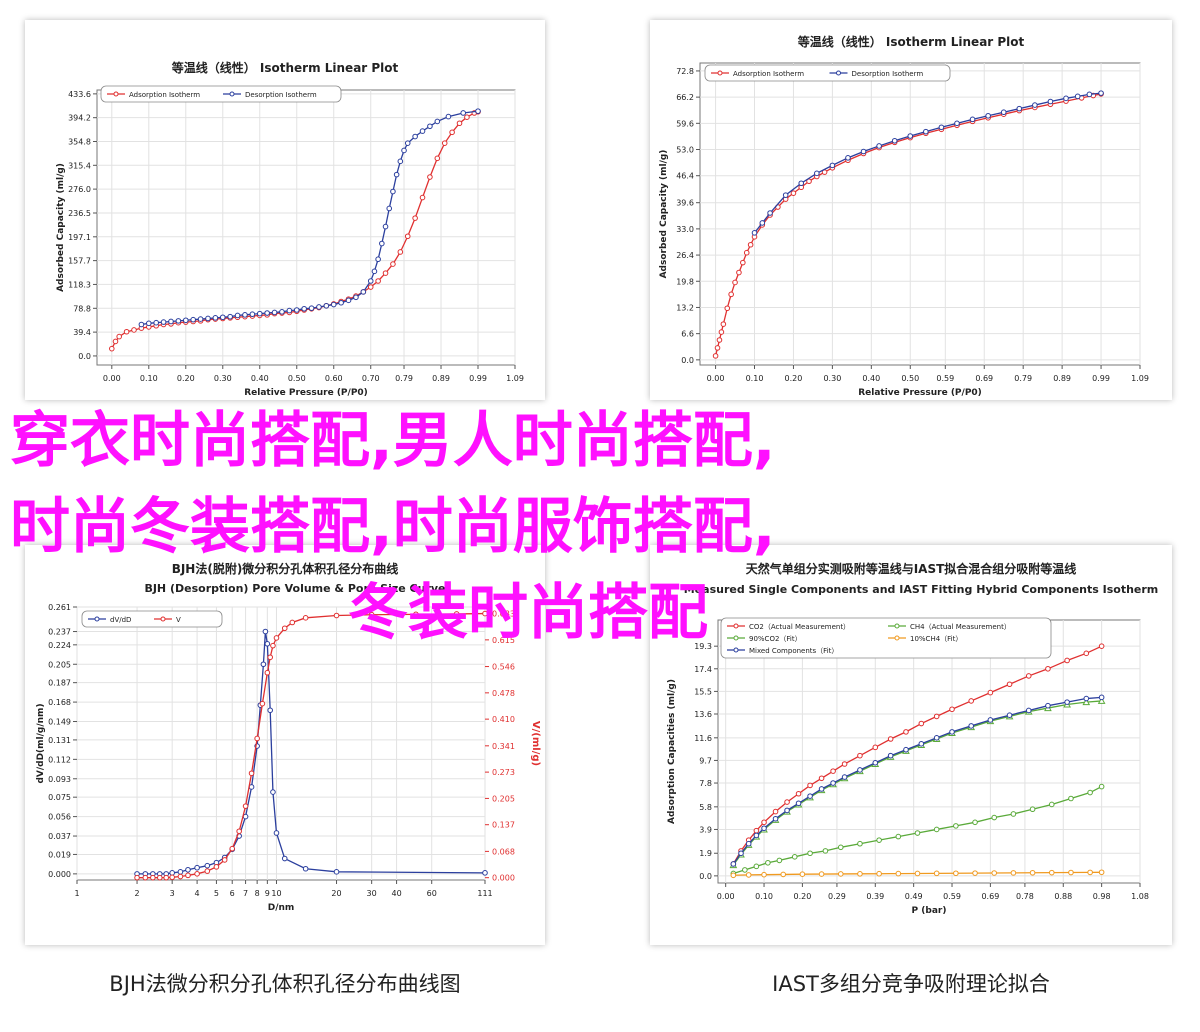 This screenshot has width=1200, height=1032. I want to click on x-tick-label: 30, so click(372, 893).